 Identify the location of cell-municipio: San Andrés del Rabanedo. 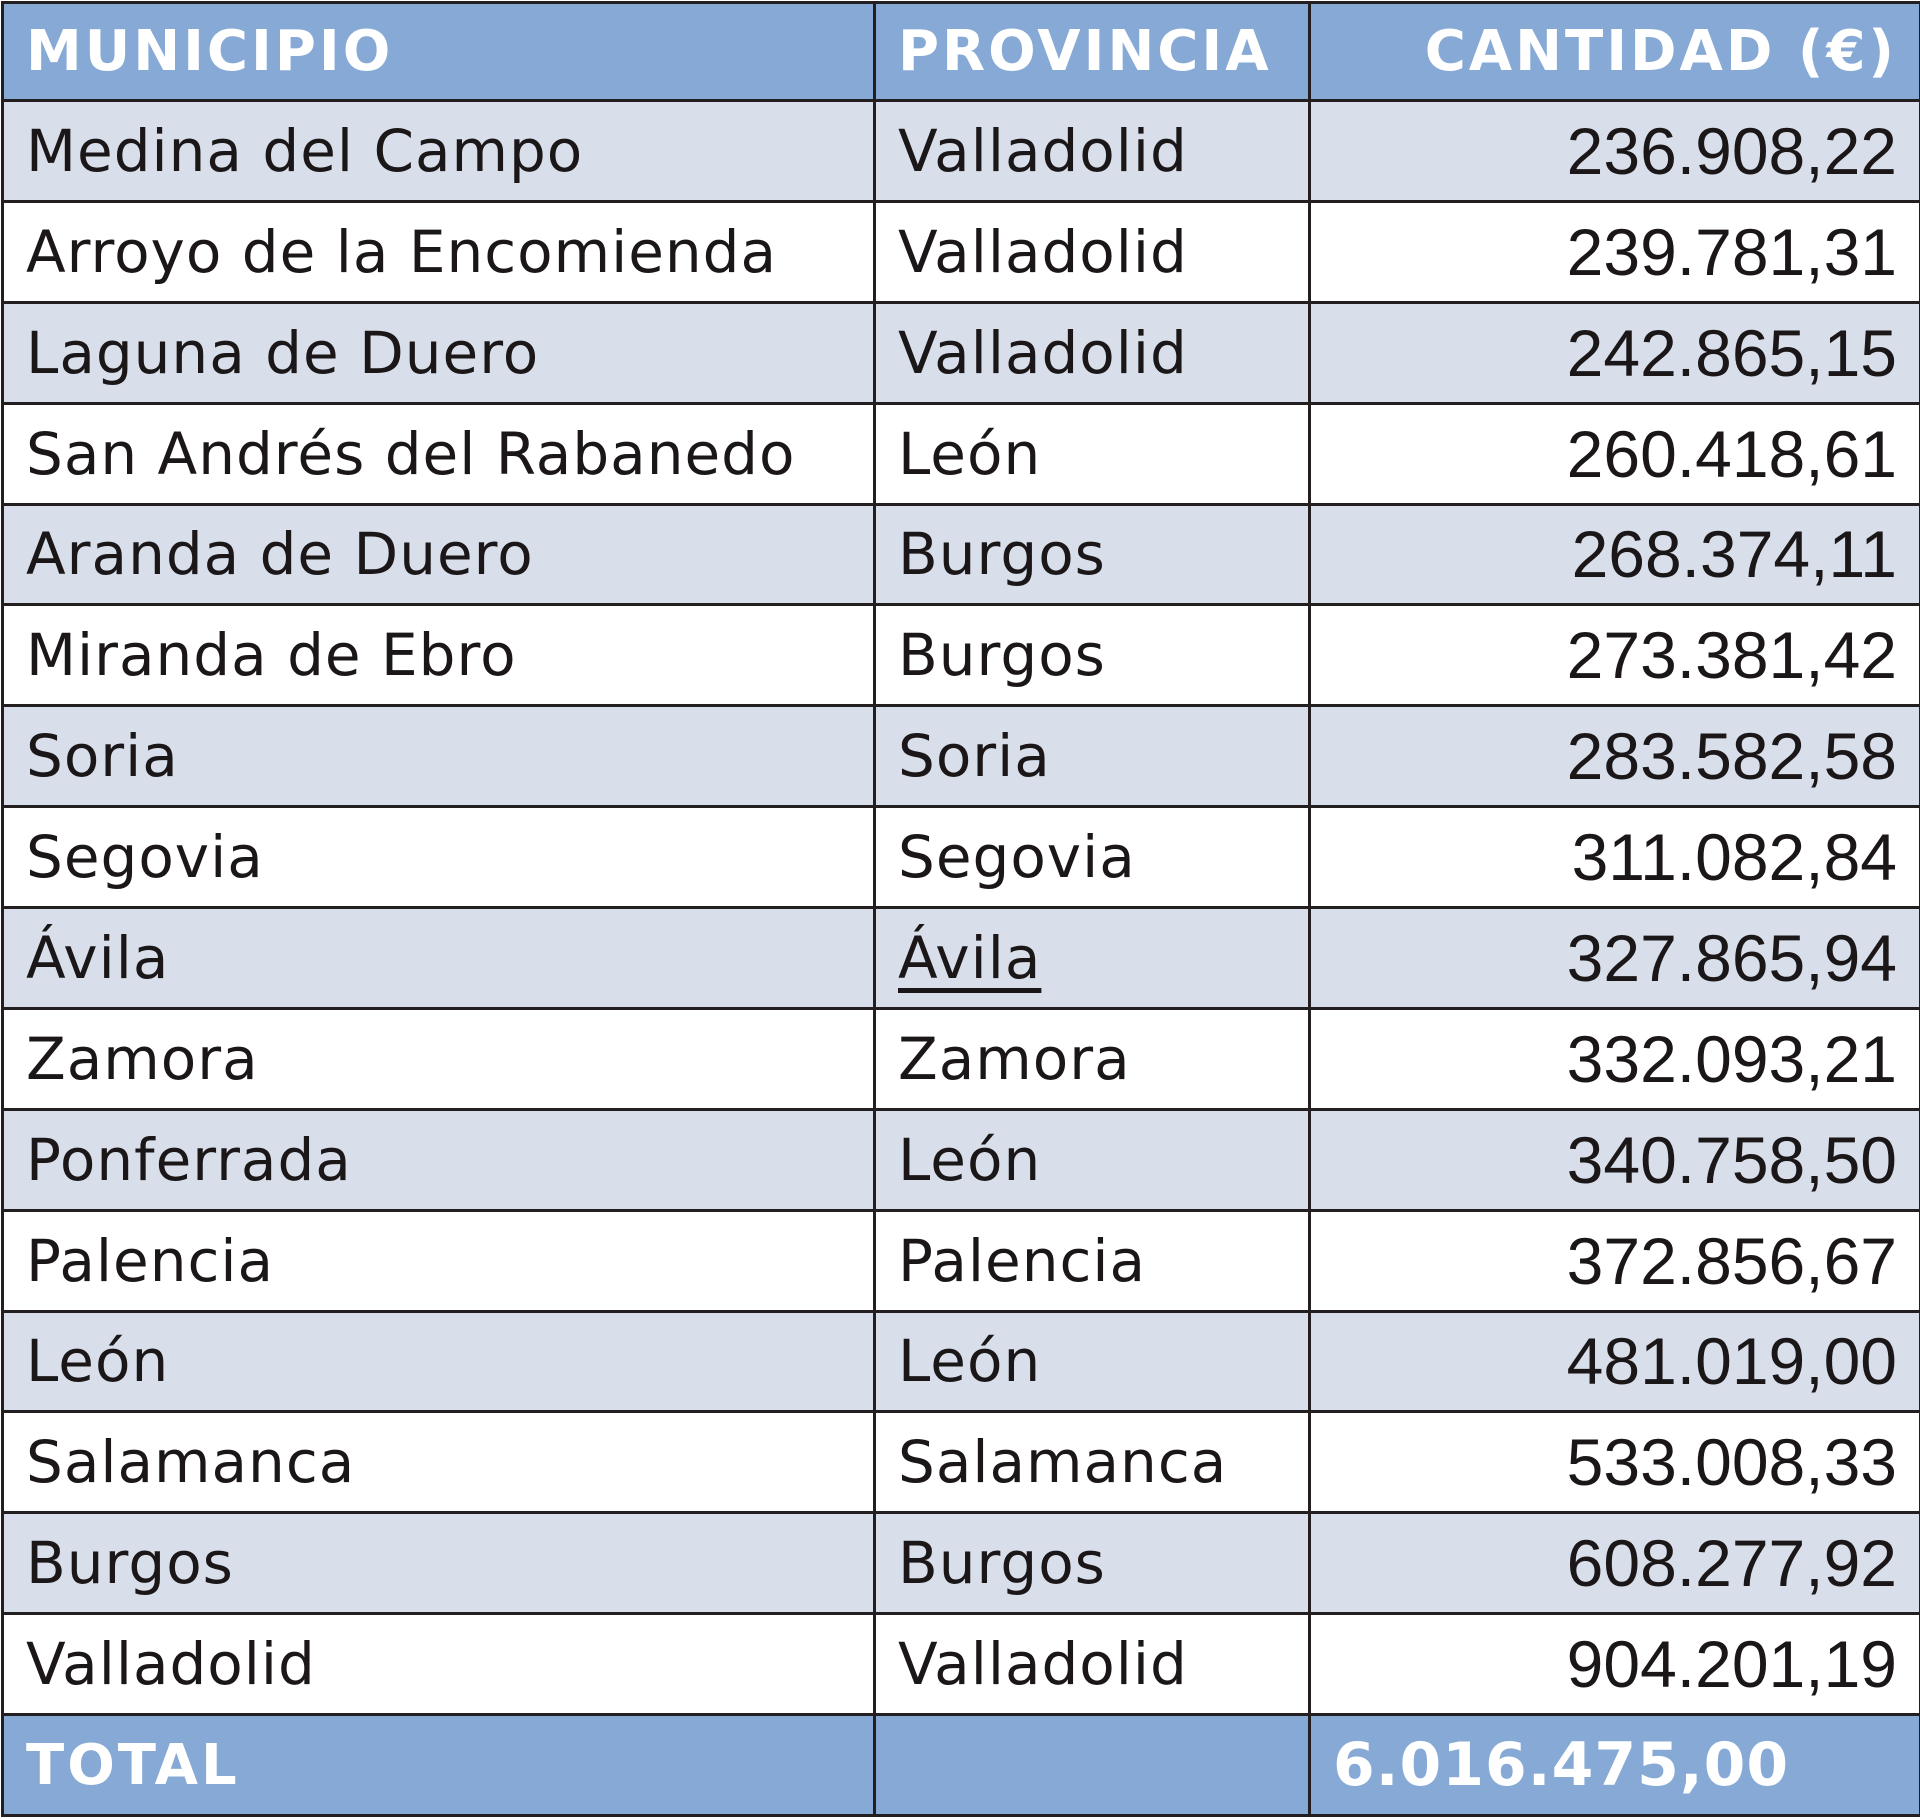
(439, 453).